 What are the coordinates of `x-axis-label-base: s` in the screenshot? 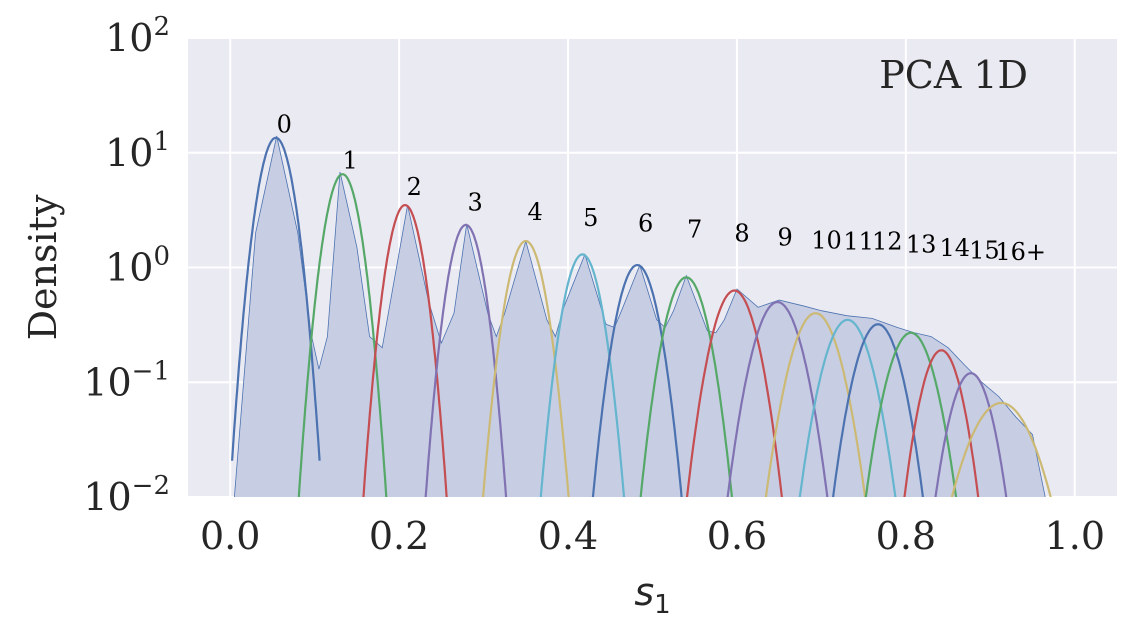 It's located at (644, 592).